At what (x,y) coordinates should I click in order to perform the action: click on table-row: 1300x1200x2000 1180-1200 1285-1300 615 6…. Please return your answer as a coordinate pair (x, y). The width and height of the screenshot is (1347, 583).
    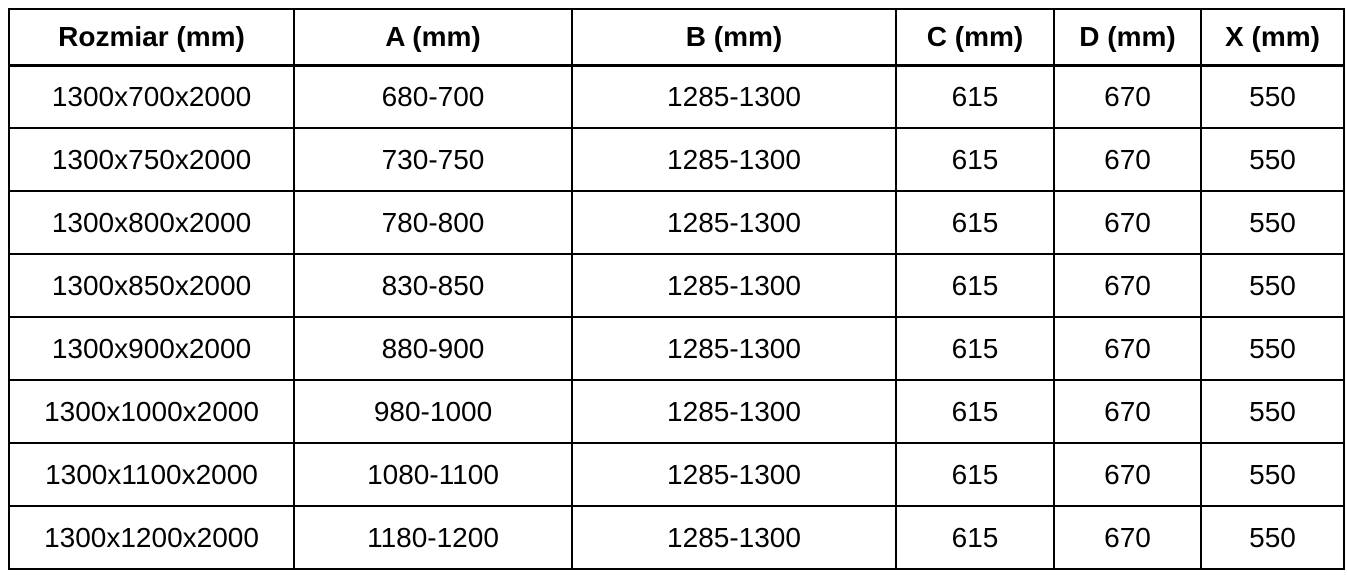
    Looking at the image, I should click on (676, 537).